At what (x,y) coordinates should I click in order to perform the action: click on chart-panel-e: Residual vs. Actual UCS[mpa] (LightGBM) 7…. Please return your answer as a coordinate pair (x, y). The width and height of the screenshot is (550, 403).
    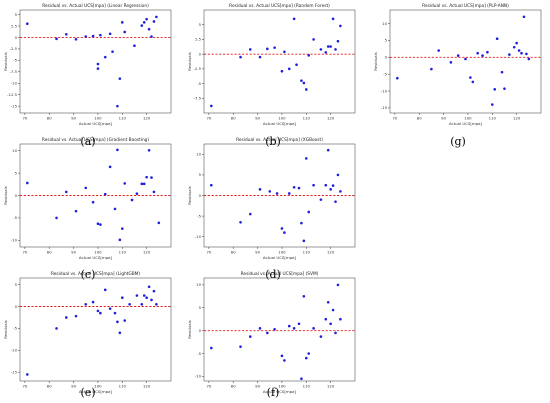
    Looking at the image, I should click on (89, 334).